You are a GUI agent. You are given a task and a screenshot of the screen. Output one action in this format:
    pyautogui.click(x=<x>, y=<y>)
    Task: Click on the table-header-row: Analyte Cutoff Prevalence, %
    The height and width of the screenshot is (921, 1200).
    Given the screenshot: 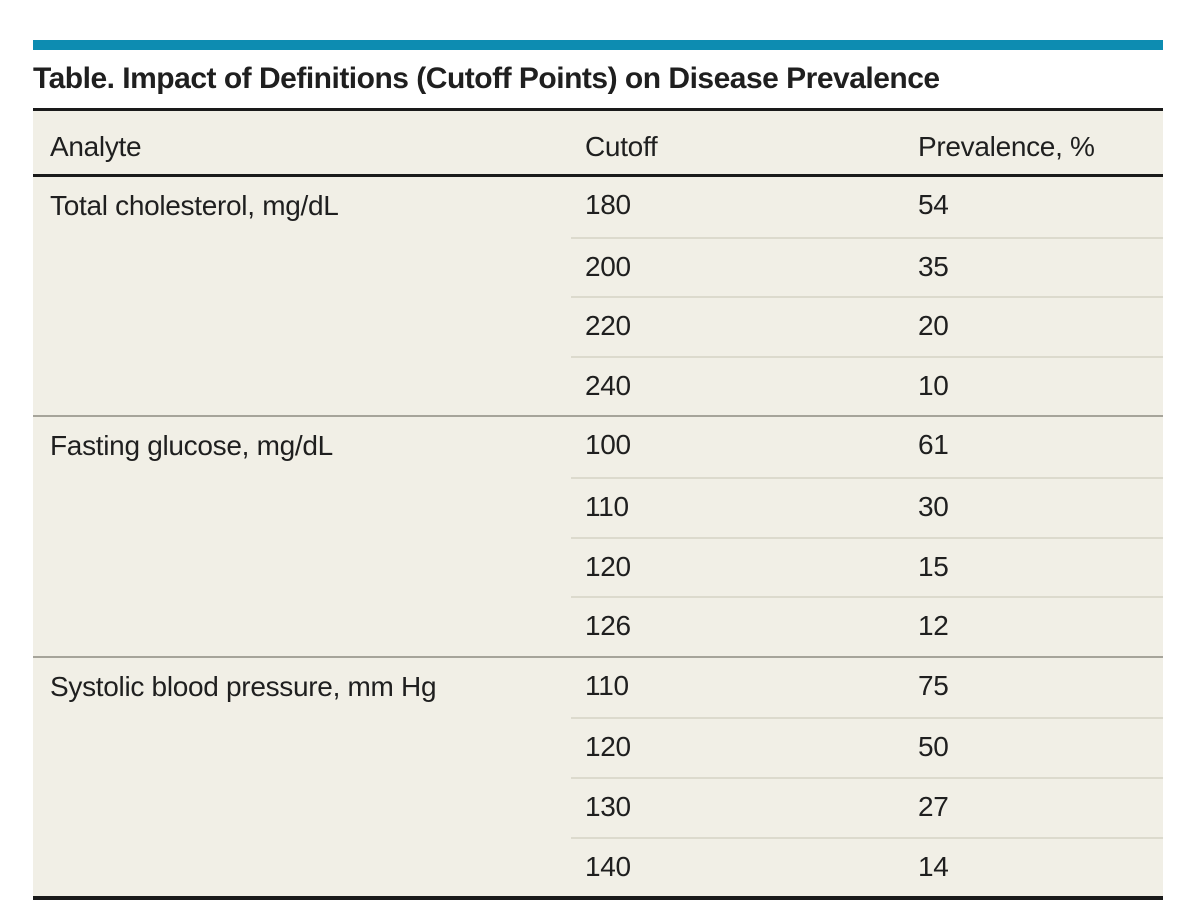 What is the action you would take?
    pyautogui.click(x=598, y=144)
    